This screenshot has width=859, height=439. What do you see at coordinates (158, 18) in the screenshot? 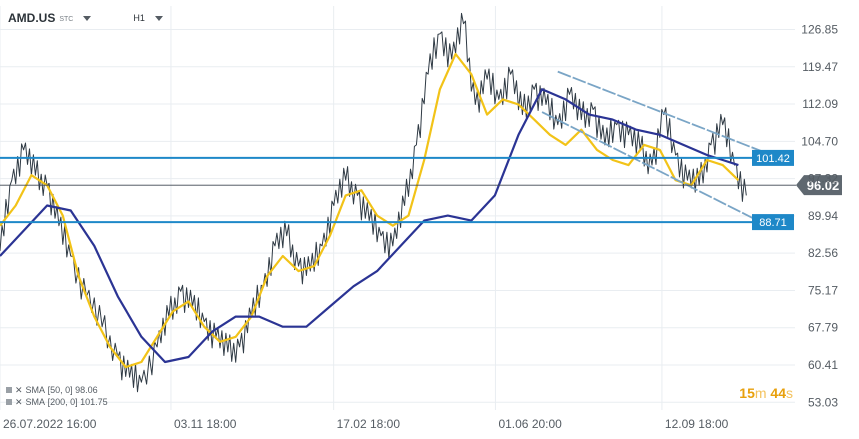
I see `timeframe-dropdown-icon` at bounding box center [158, 18].